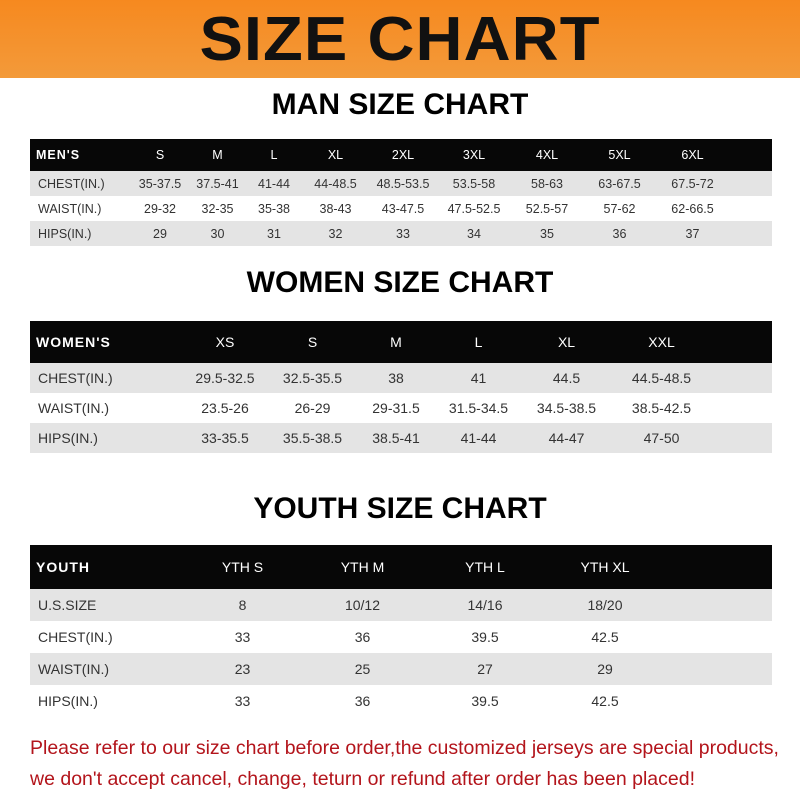  I want to click on size-cell: 57-62, so click(619, 208).